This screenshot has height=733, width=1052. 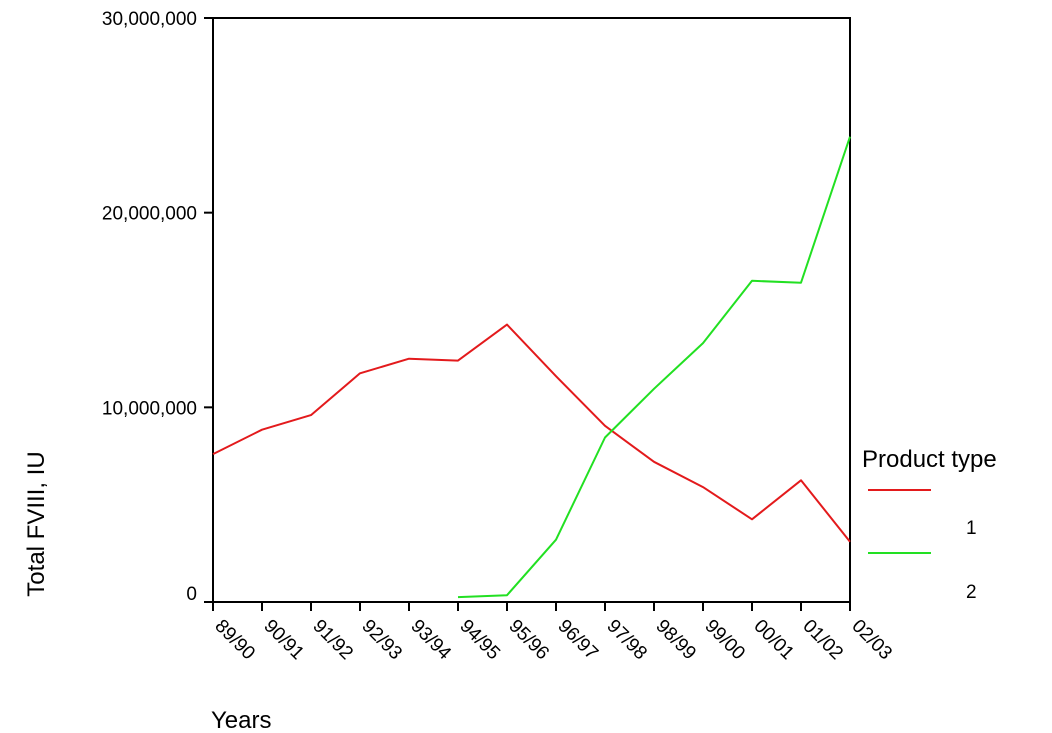 What do you see at coordinates (234, 640) in the screenshot?
I see `x-tick-label: 89/90` at bounding box center [234, 640].